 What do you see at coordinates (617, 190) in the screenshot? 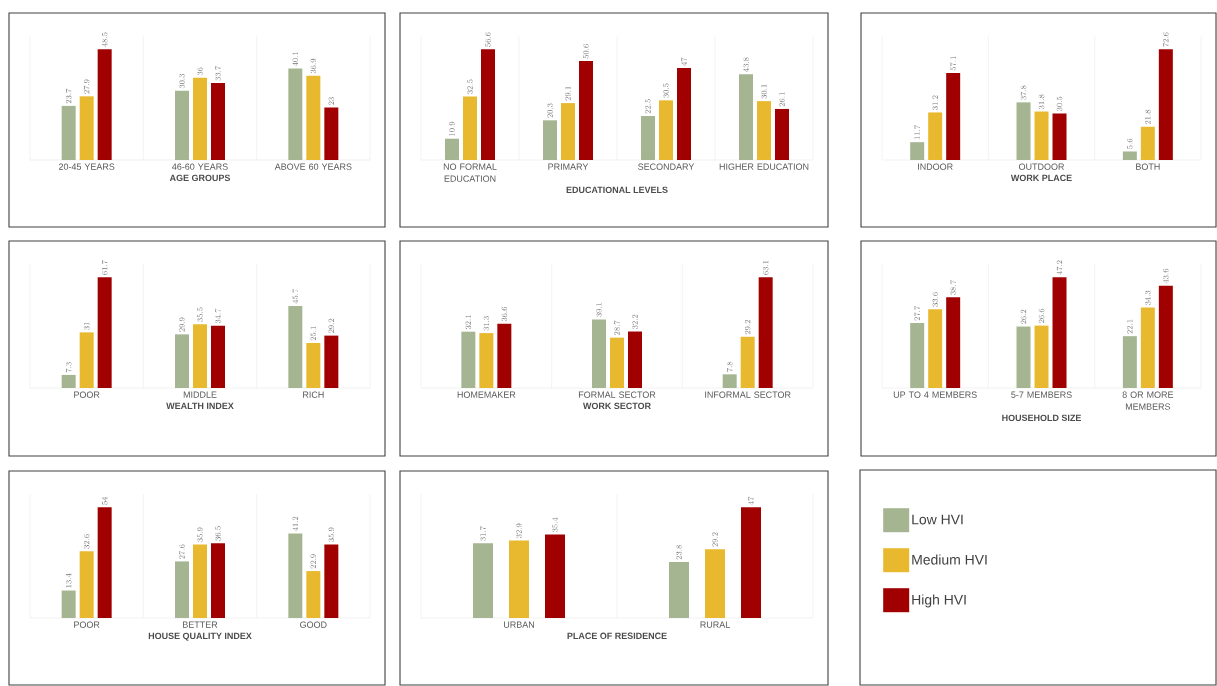
I see `x-axis-title: EDUCATIONAL LEVELS` at bounding box center [617, 190].